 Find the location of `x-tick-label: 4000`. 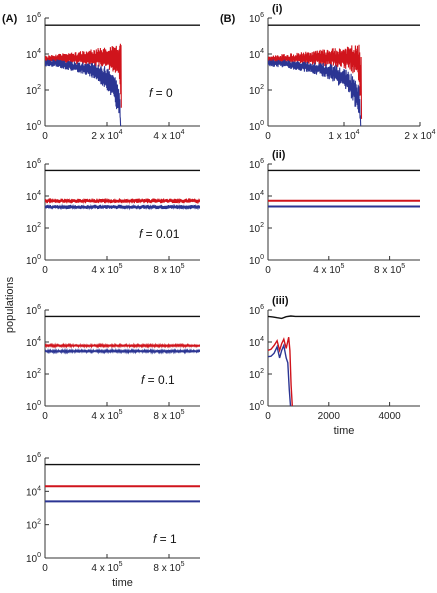

x-tick-label: 4000 is located at coordinates (389, 416).